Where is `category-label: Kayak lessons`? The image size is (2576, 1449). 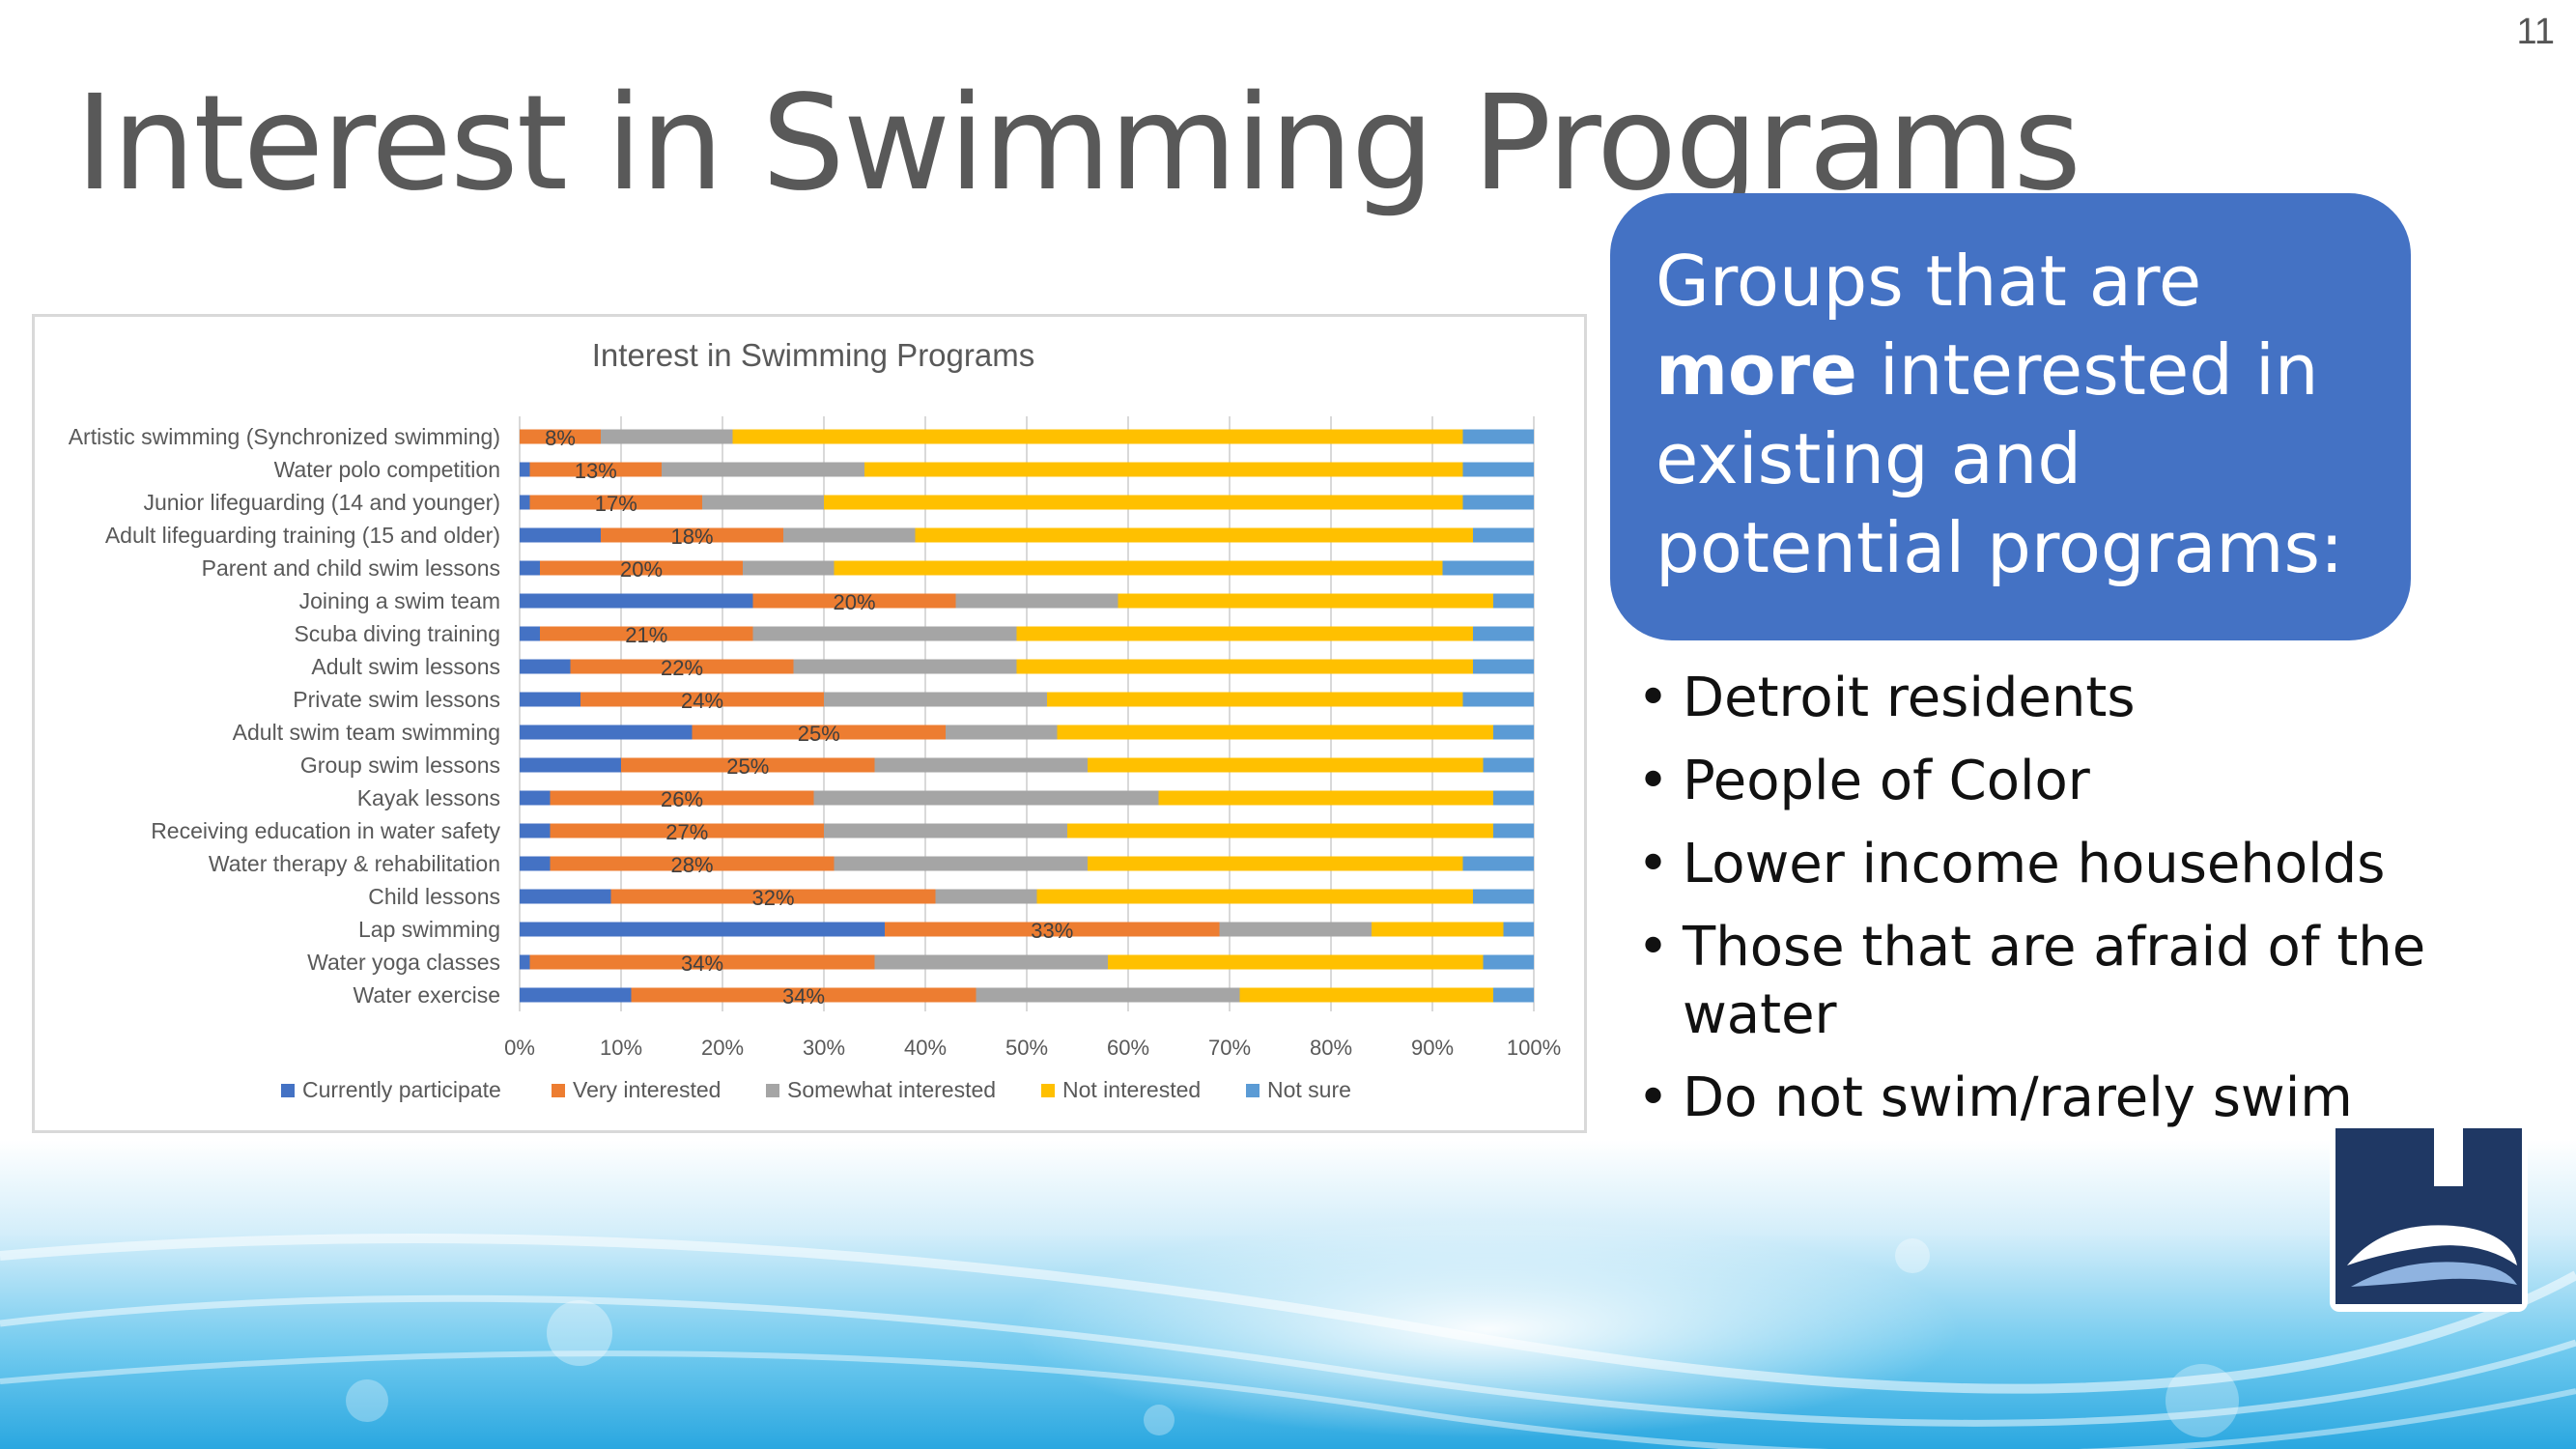 category-label: Kayak lessons is located at coordinates (428, 797).